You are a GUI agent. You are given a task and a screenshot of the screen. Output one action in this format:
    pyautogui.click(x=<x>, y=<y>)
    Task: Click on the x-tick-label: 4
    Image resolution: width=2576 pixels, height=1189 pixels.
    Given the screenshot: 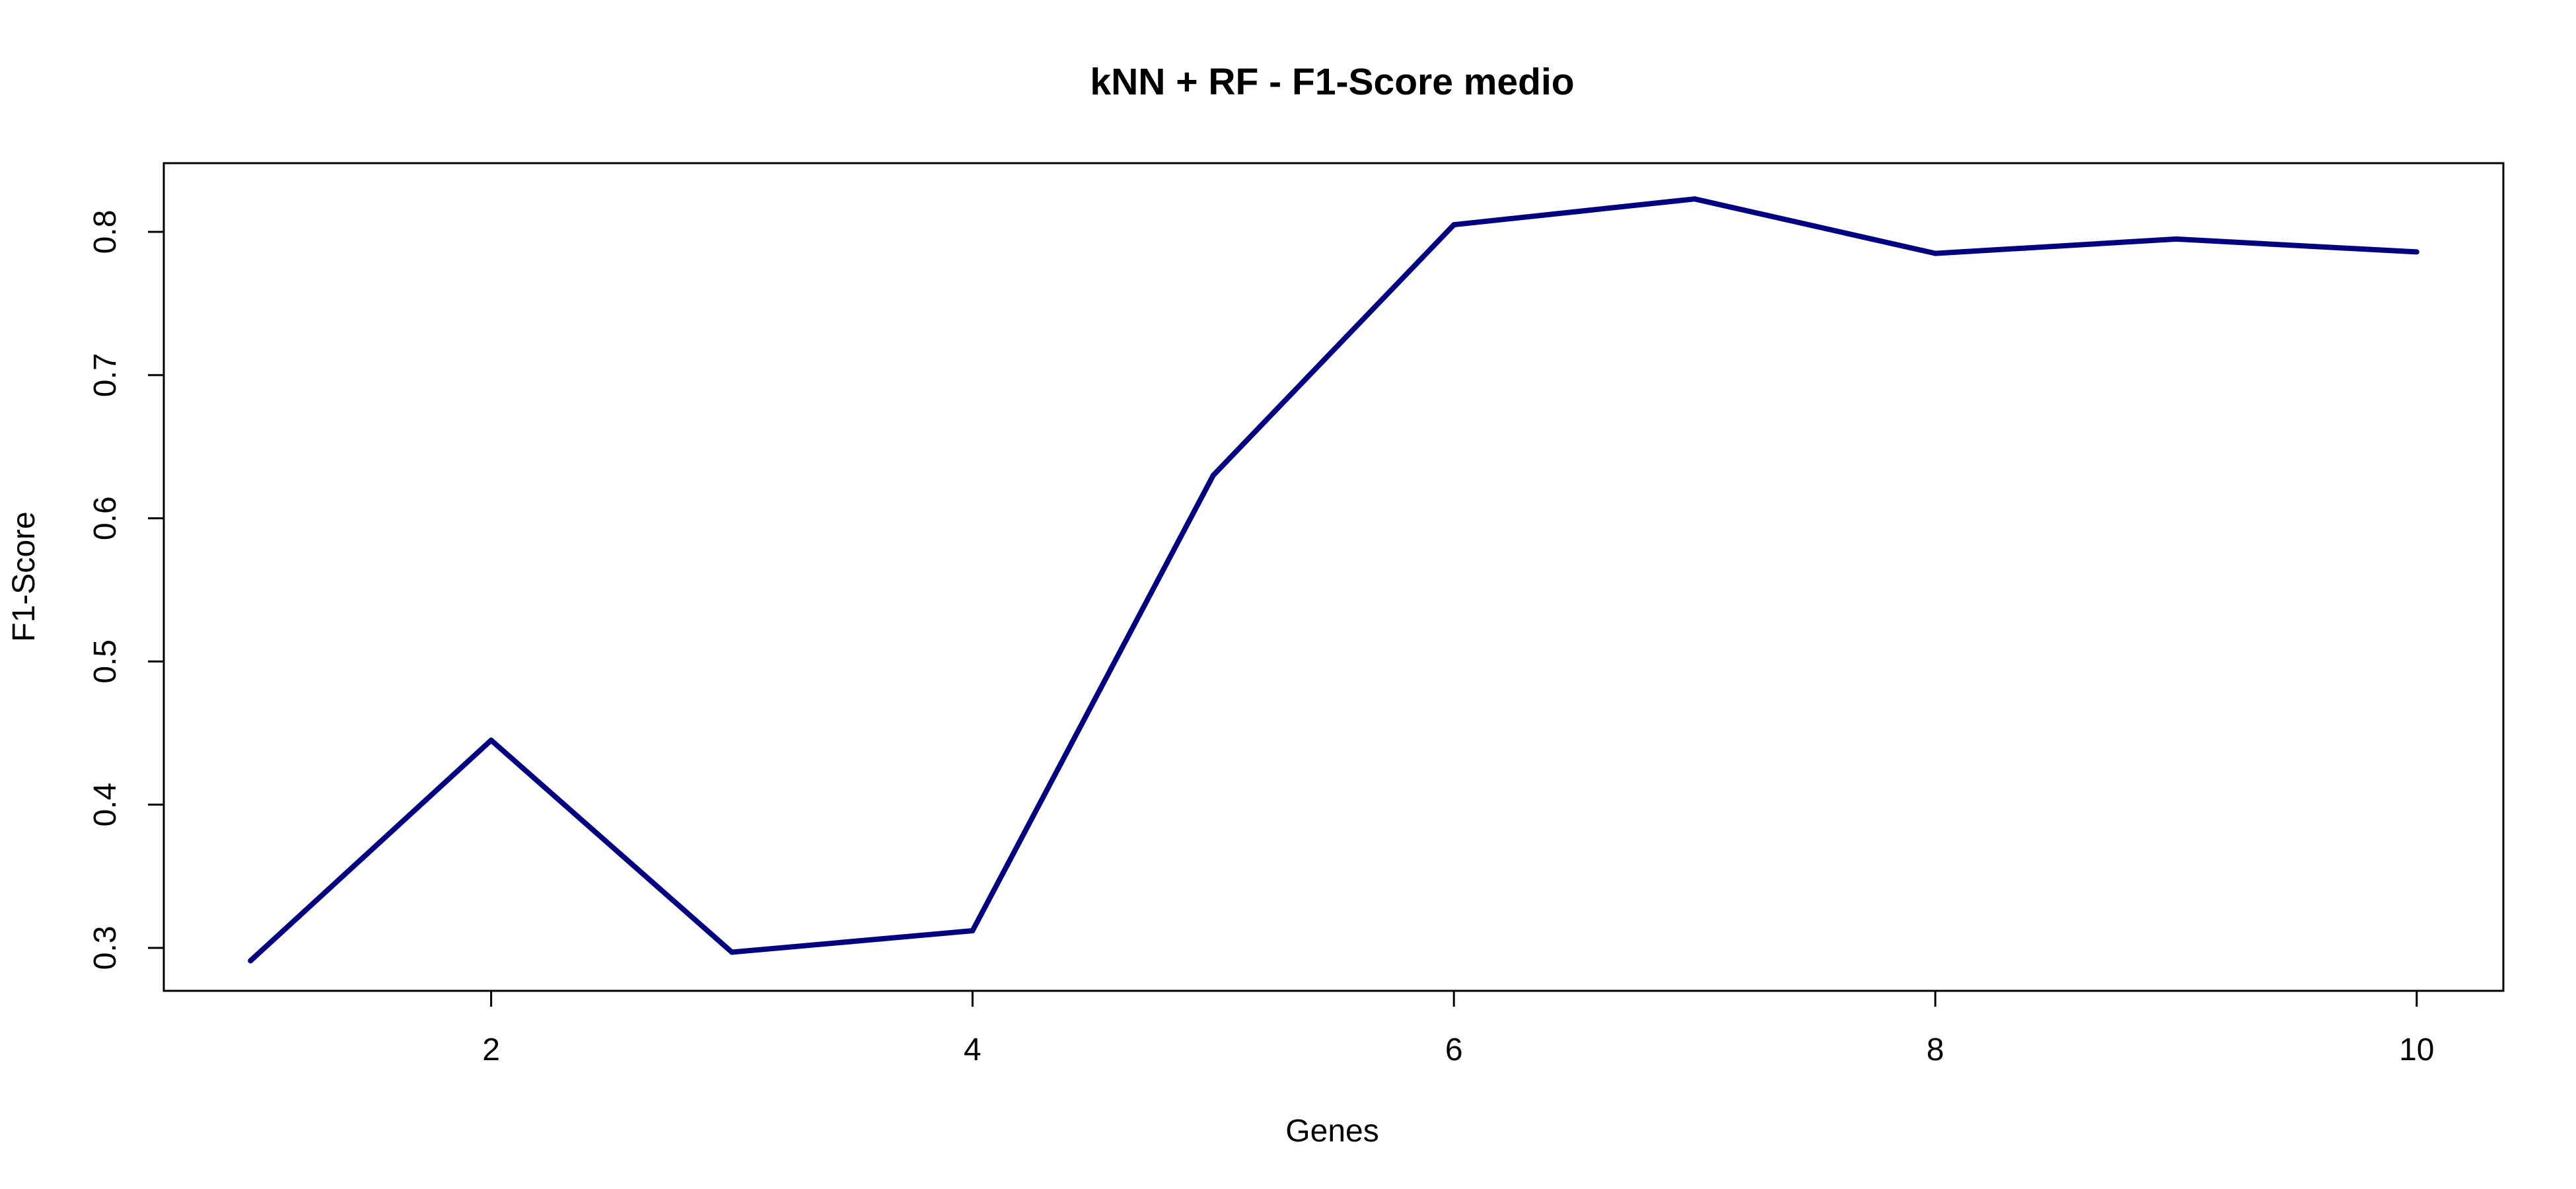 What is the action you would take?
    pyautogui.click(x=973, y=1049)
    